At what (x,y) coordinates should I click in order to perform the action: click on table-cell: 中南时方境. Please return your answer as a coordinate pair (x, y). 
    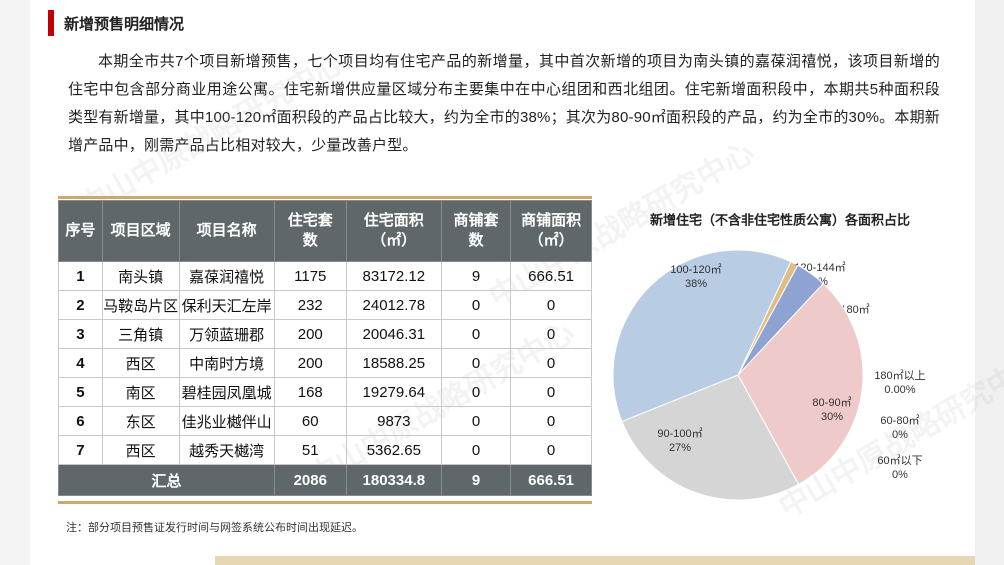
    Looking at the image, I should click on (226, 363).